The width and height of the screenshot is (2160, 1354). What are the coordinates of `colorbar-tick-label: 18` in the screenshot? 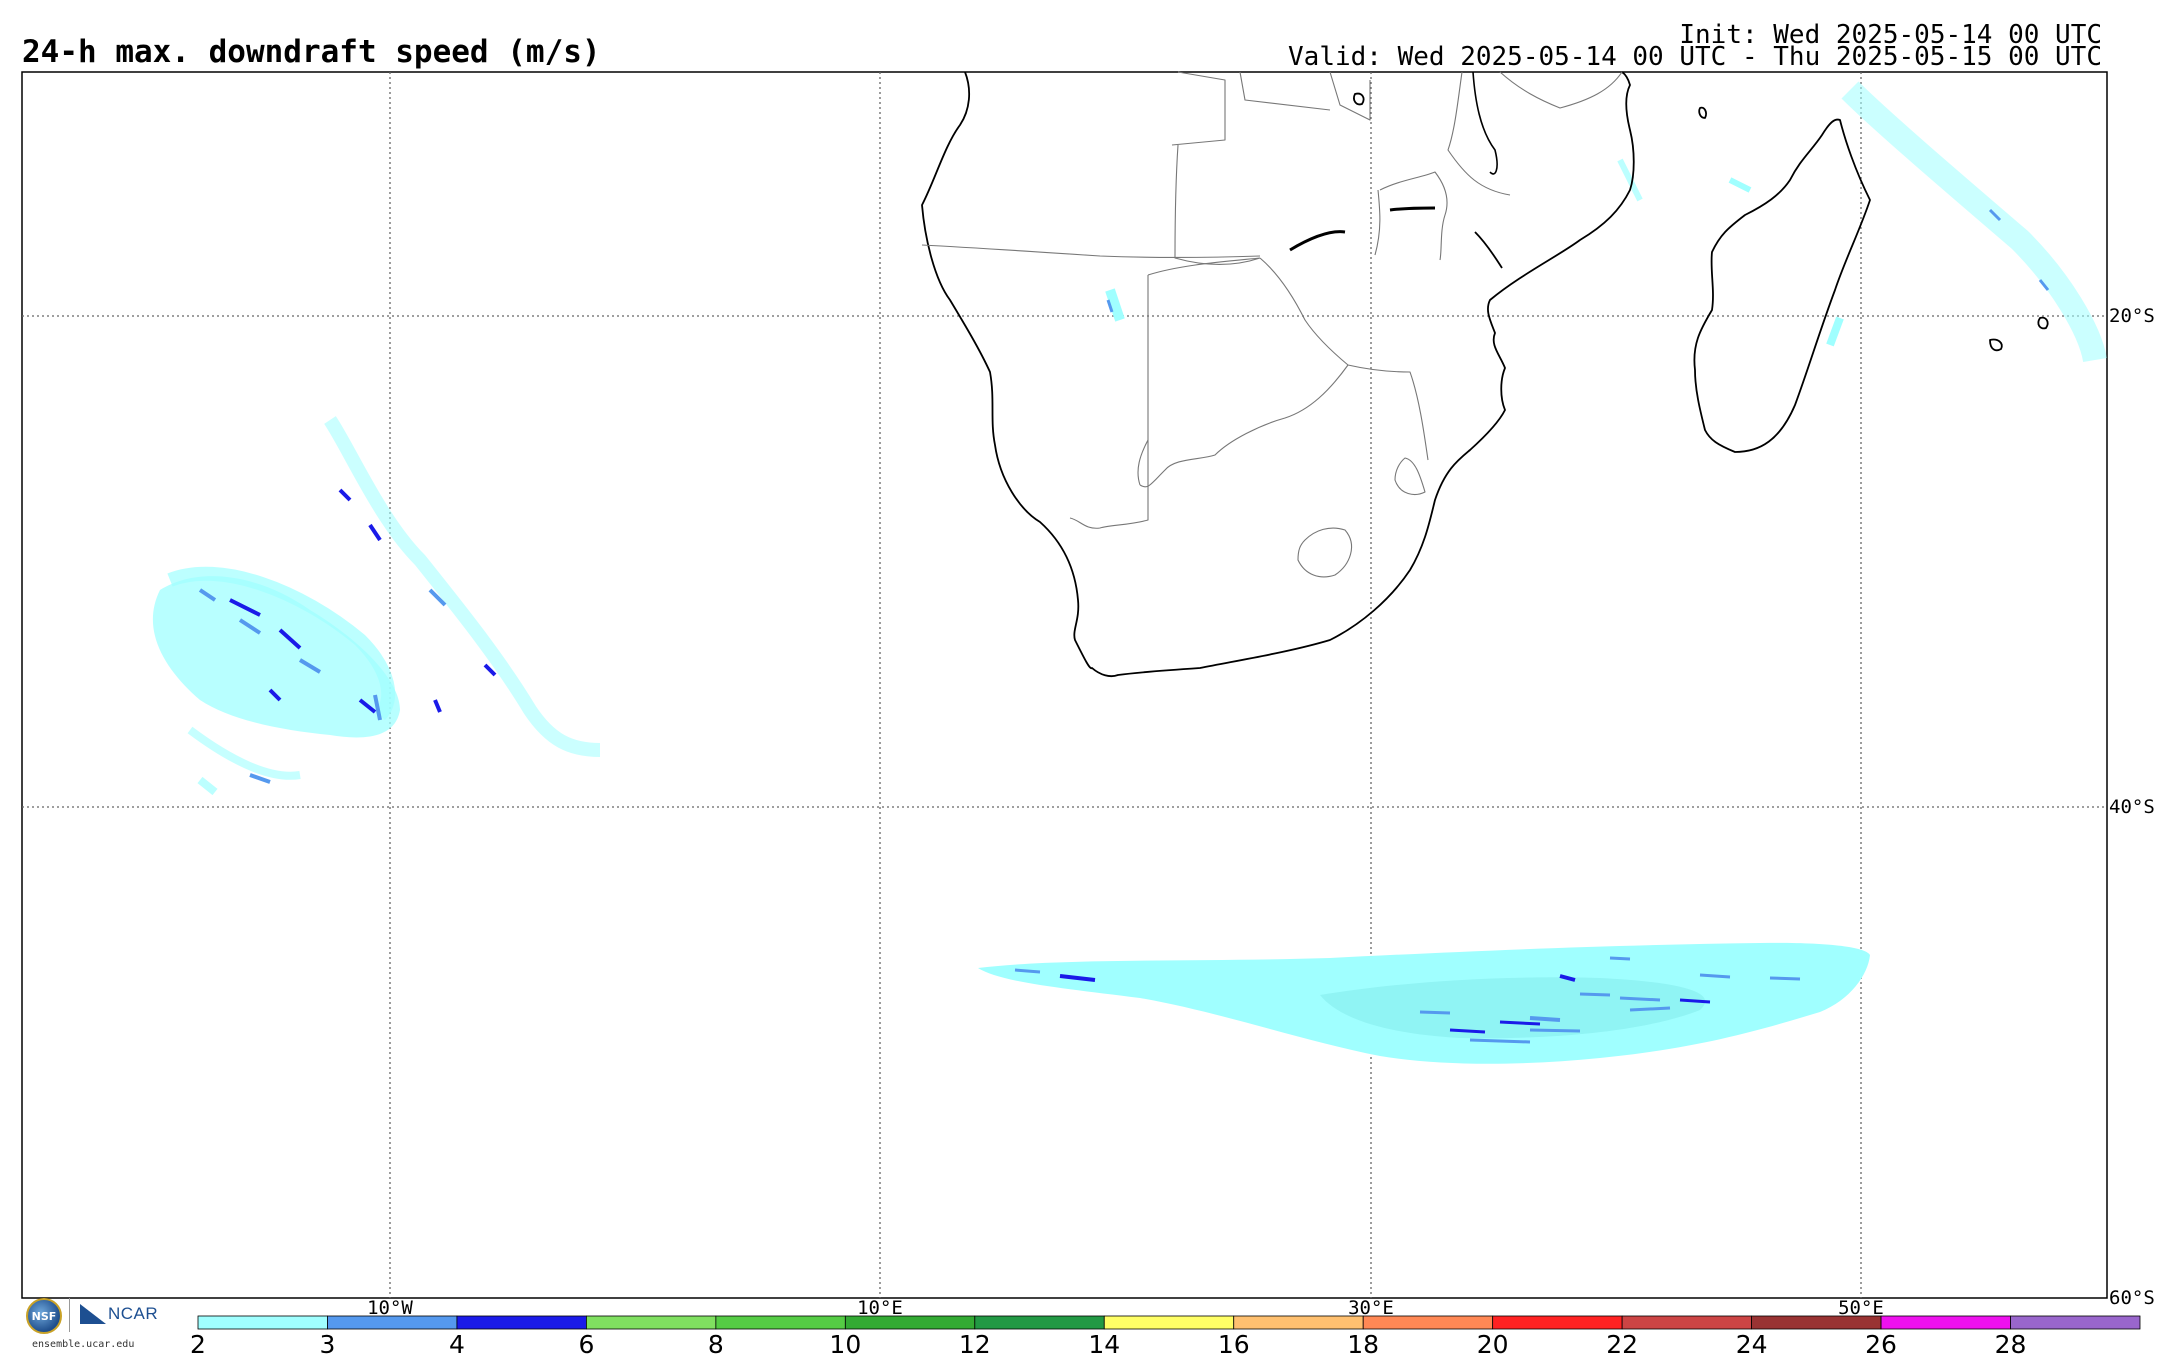 It's located at (1363, 1342).